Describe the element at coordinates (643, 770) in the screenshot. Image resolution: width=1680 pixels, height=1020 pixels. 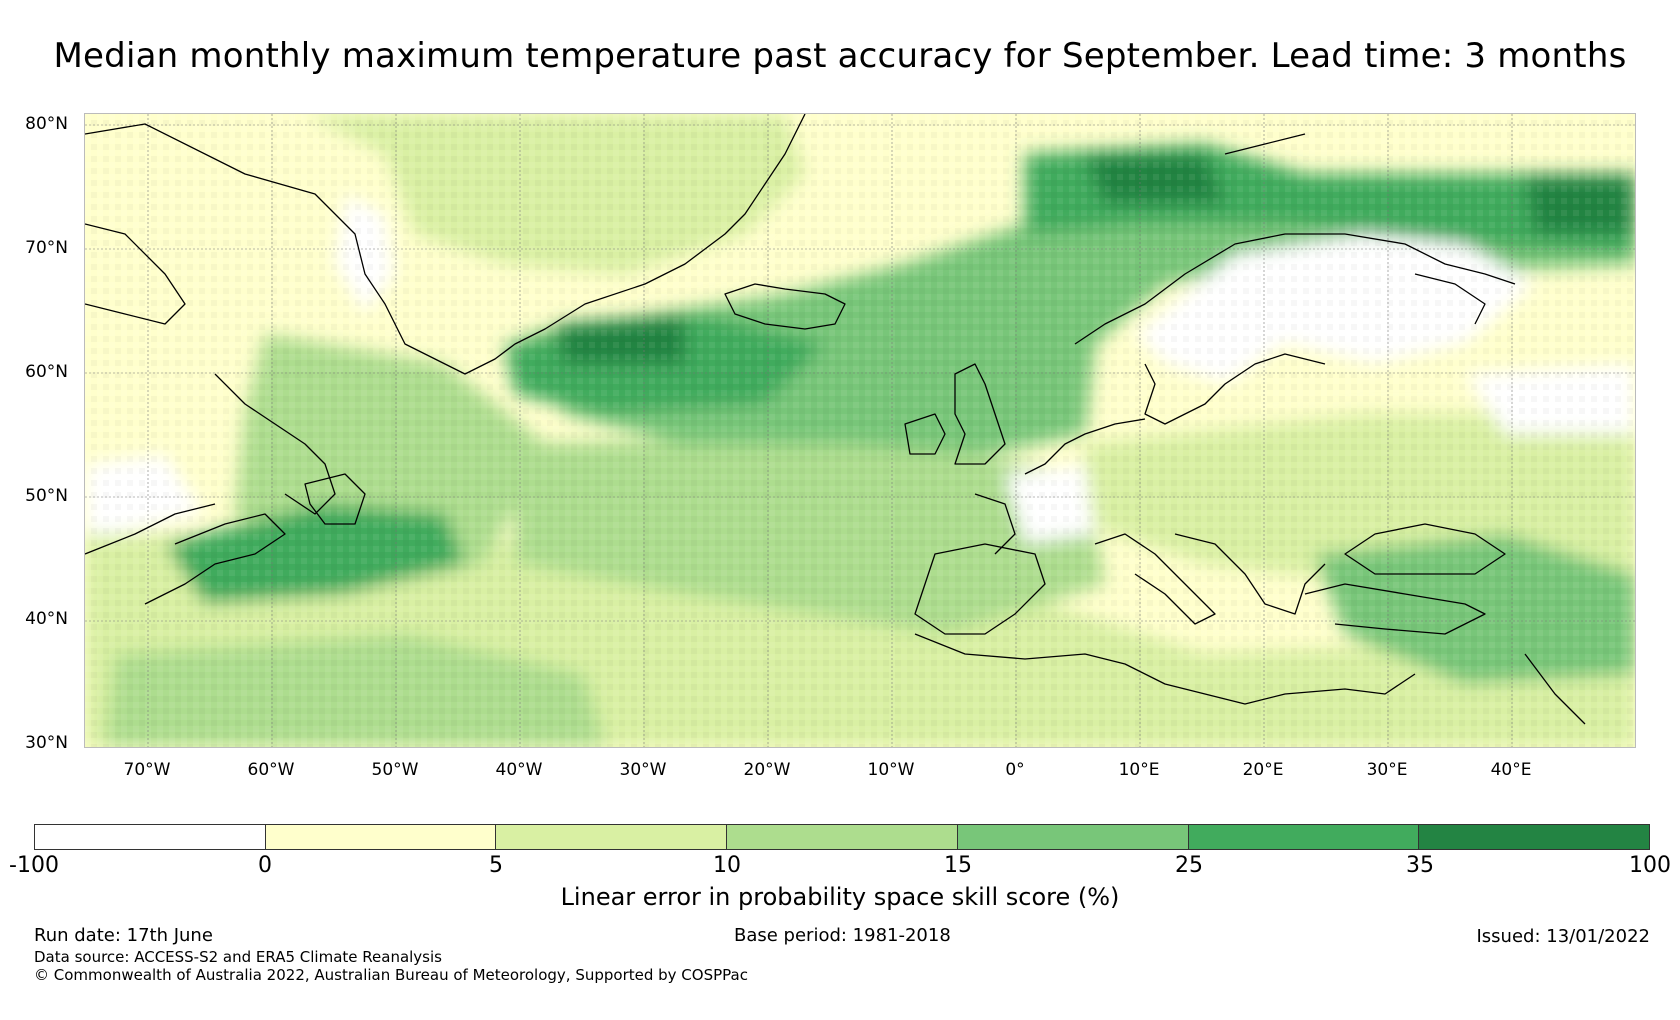
I see `lon-label-30w: 30°W` at that location.